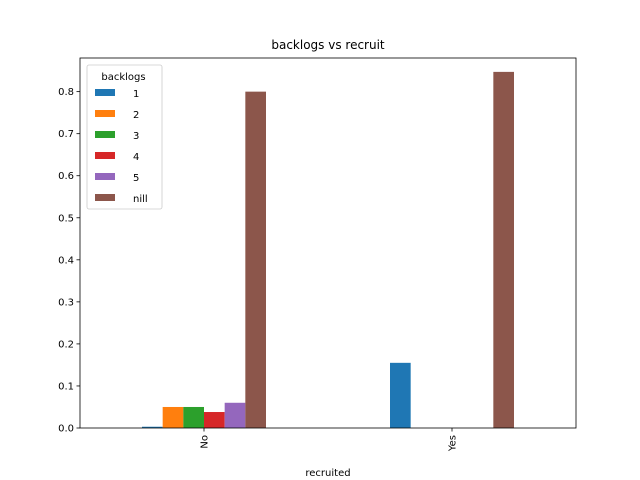 The width and height of the screenshot is (640, 480). I want to click on bar-no-nill, so click(255, 259).